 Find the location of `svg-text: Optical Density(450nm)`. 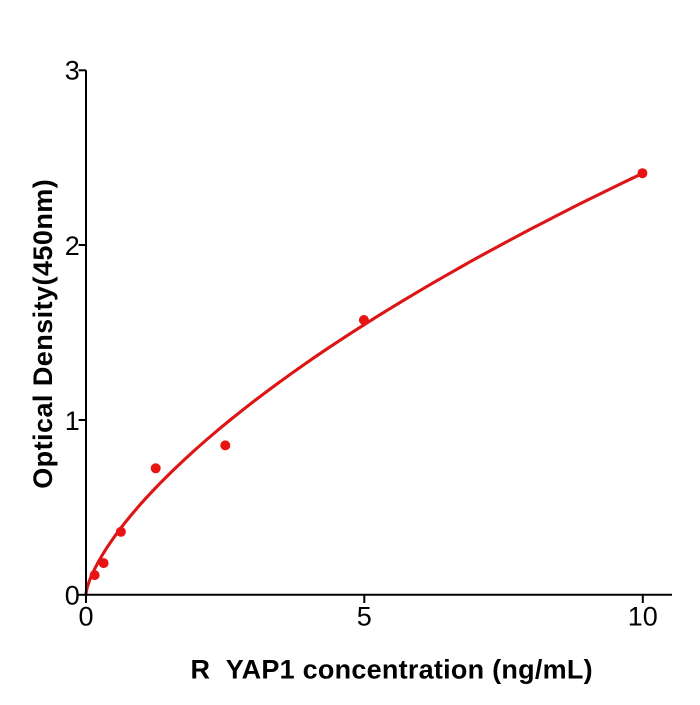

svg-text: Optical Density(450nm) is located at coordinates (43, 334).